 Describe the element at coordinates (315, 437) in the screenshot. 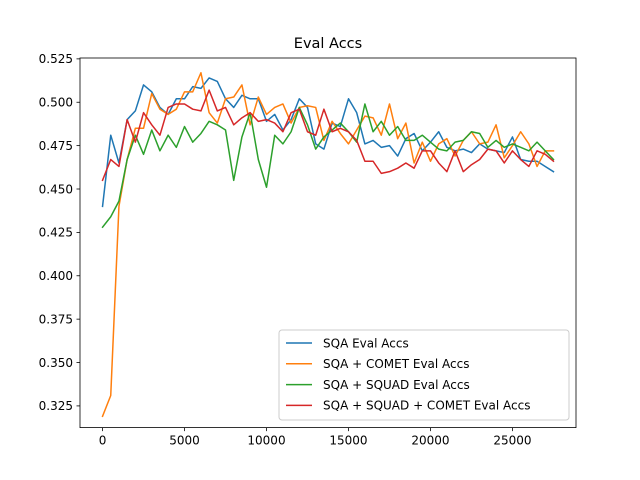

I see `x-axis: 0 5000 10000 15000 20000 25000` at that location.